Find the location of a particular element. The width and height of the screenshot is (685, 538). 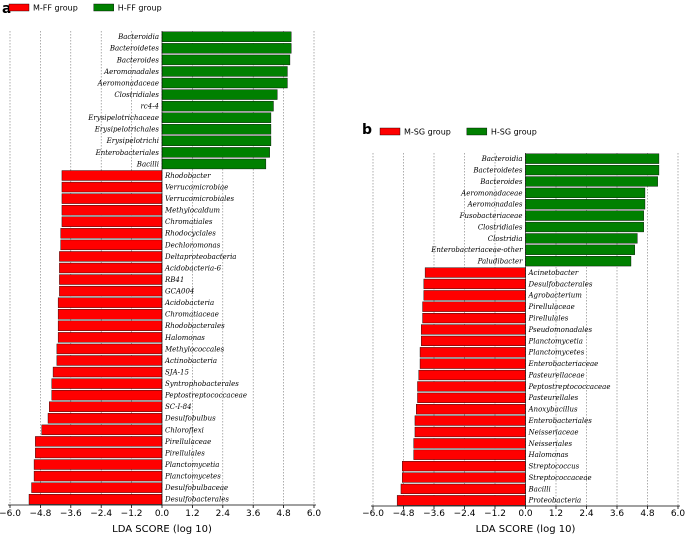

panel-a-bar-label-methylocaldum: Methylocaldum is located at coordinates (192, 211).